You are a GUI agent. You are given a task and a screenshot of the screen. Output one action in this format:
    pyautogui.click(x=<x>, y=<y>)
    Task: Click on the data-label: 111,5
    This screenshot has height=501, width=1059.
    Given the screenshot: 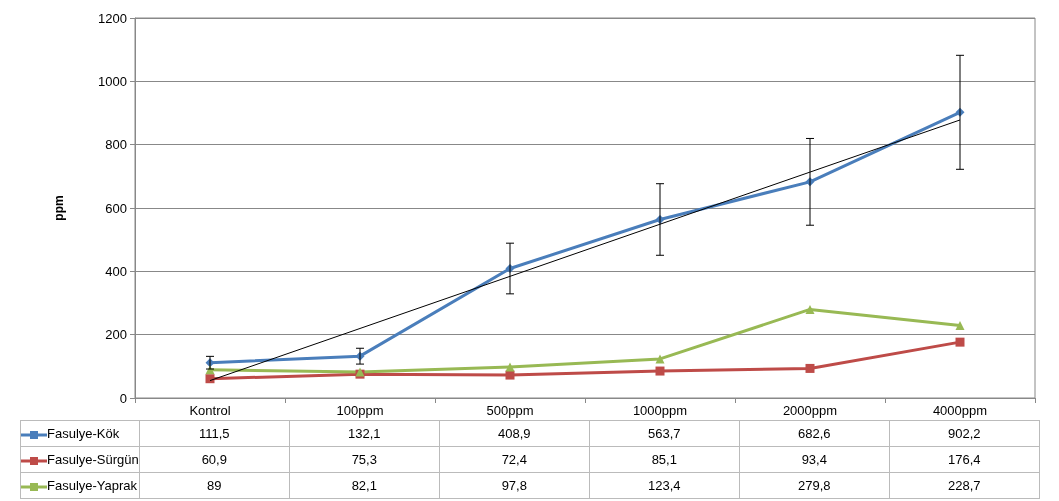 What is the action you would take?
    pyautogui.click(x=214, y=433)
    